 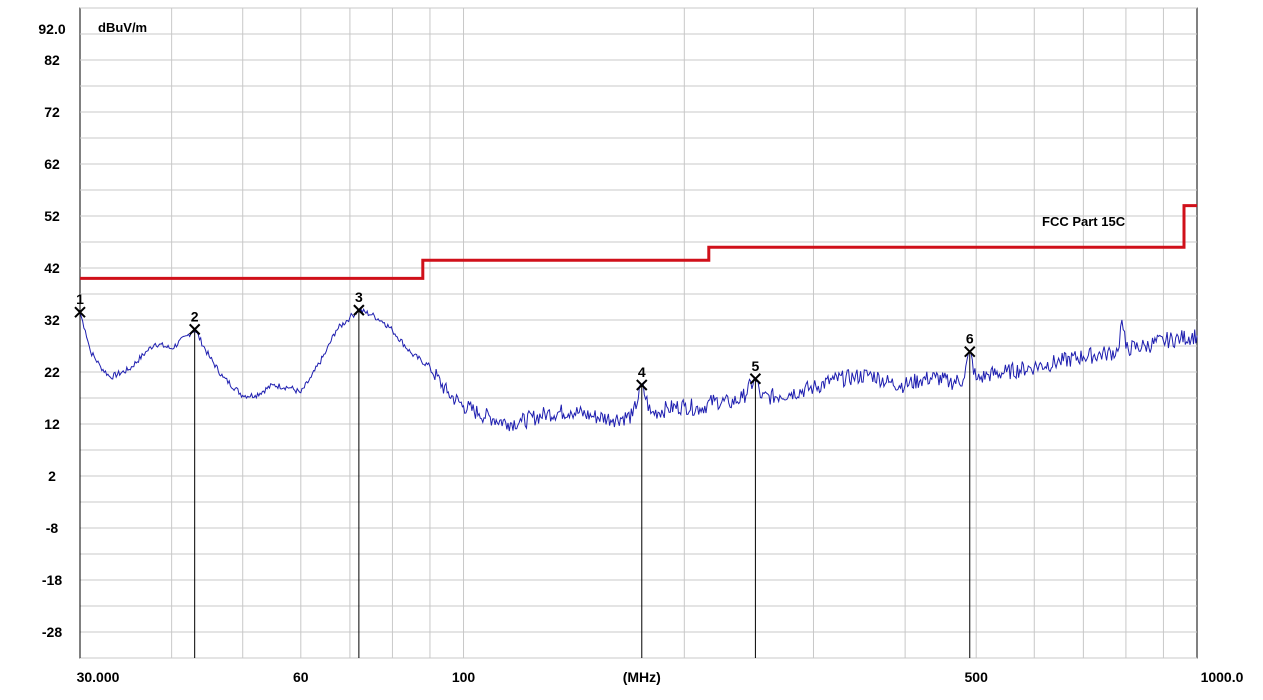 What do you see at coordinates (1222, 677) in the screenshot?
I see `x-tick-label: 1000.0` at bounding box center [1222, 677].